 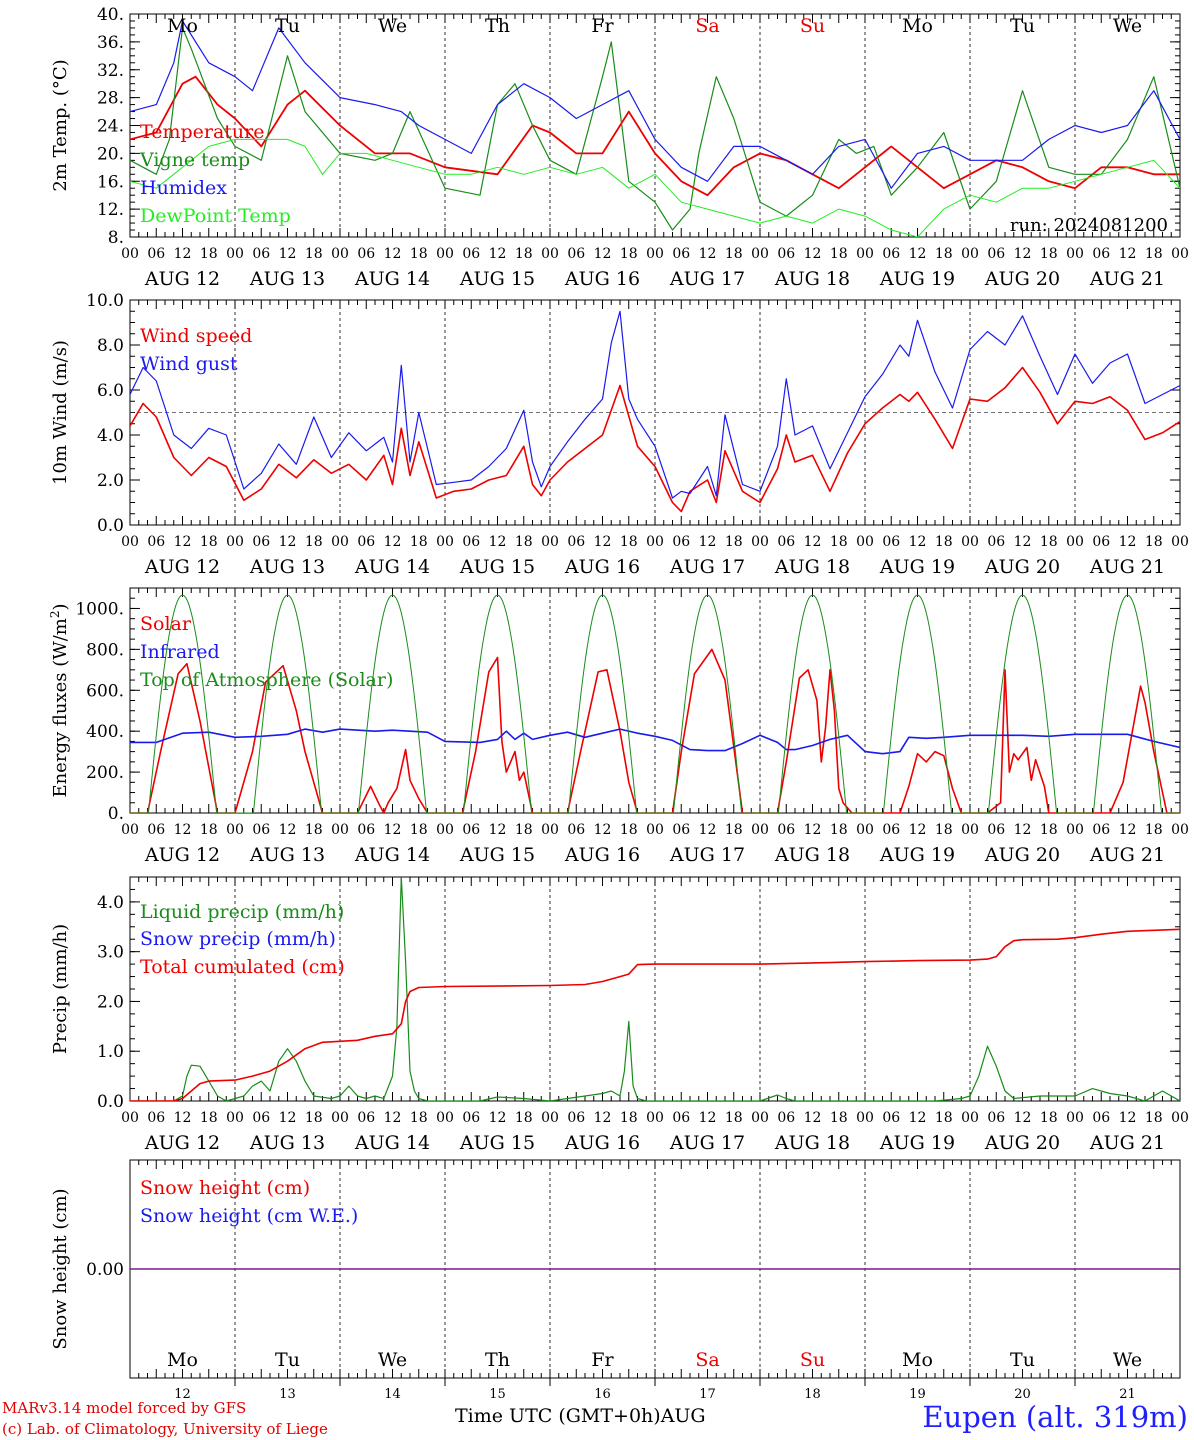 I want to click on y-tick-label: 600., so click(x=105, y=691).